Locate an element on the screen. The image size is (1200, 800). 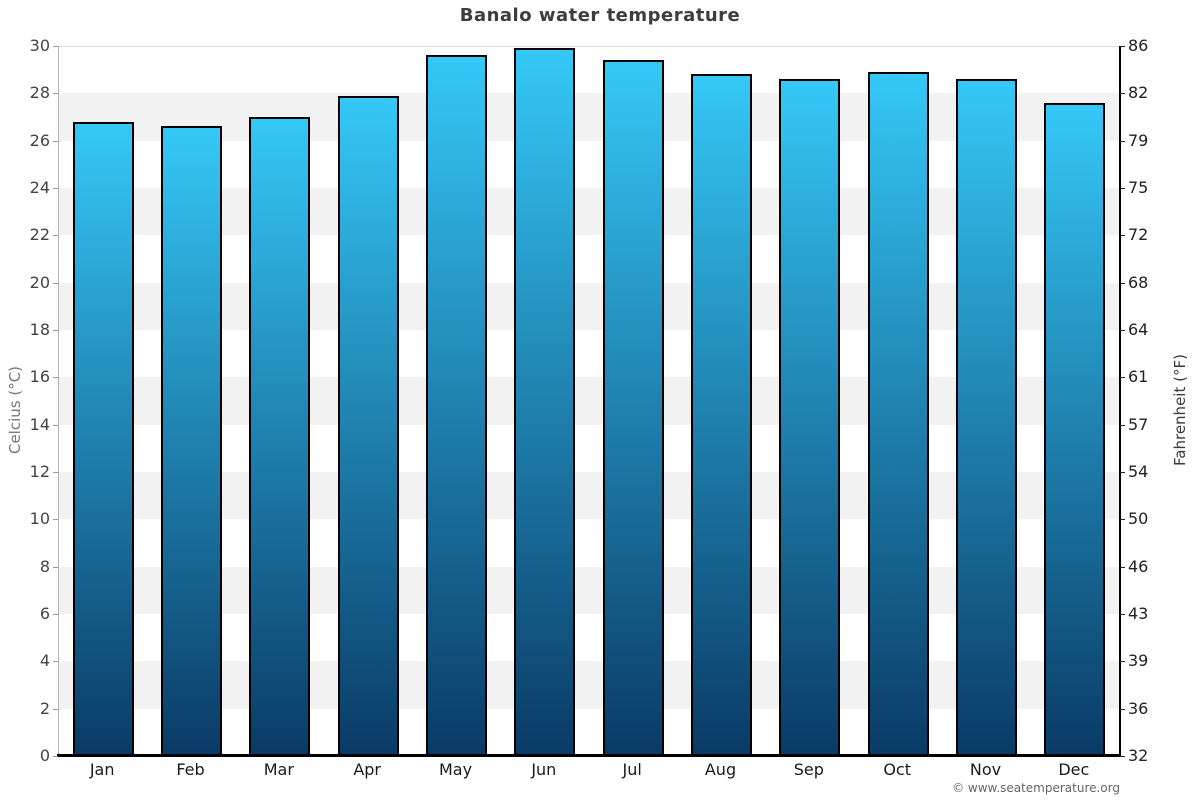
x-tick-label-feb: Feb is located at coordinates (190, 769).